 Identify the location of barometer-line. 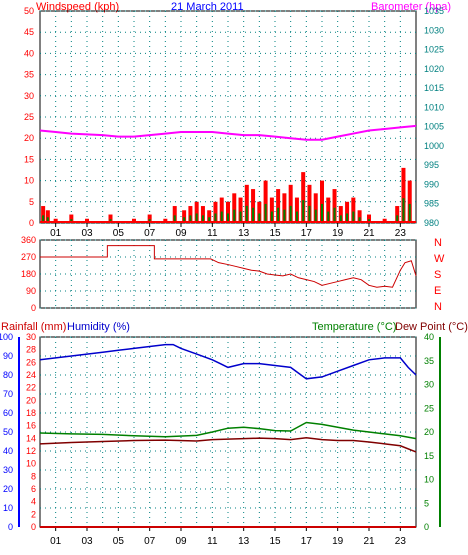
(228, 132).